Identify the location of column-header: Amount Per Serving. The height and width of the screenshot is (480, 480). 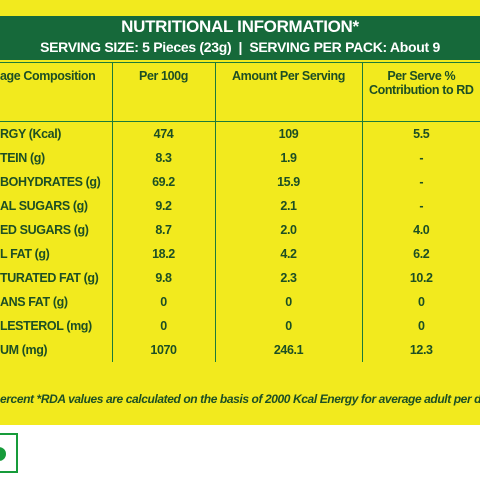
(288, 92).